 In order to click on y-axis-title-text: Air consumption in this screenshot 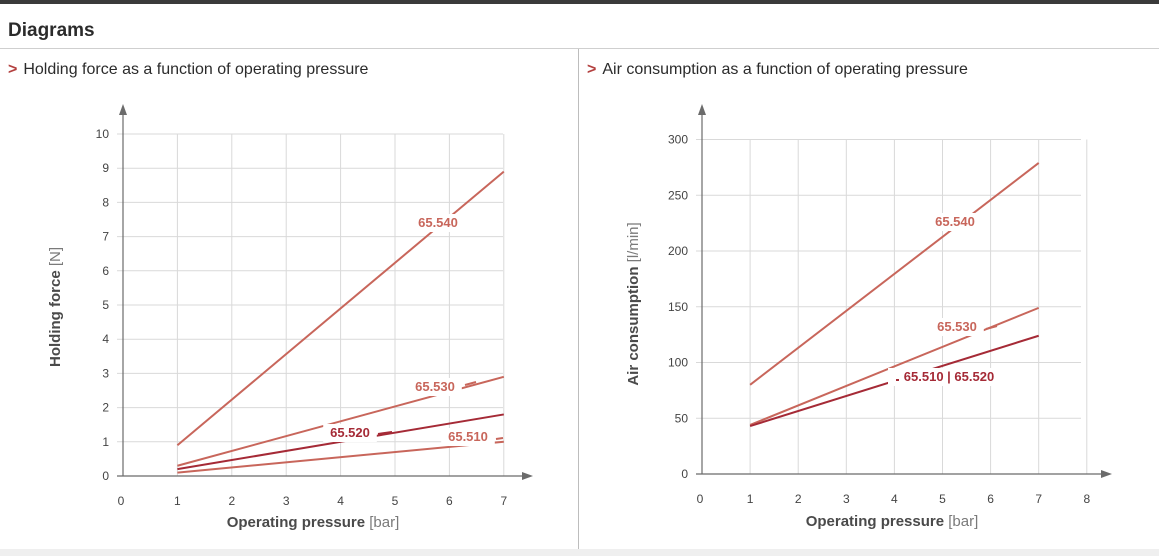, I will do `click(633, 326)`.